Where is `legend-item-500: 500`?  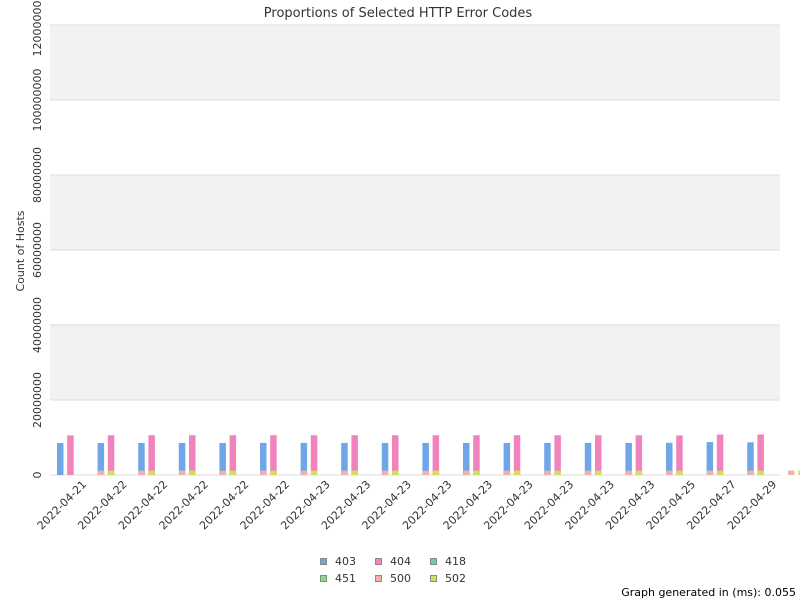 legend-item-500: 500 is located at coordinates (402, 578).